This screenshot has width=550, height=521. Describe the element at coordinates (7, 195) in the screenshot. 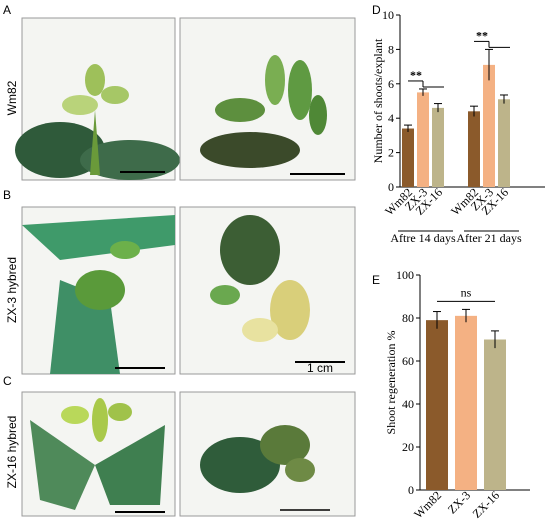

I see `panel-label: B` at that location.